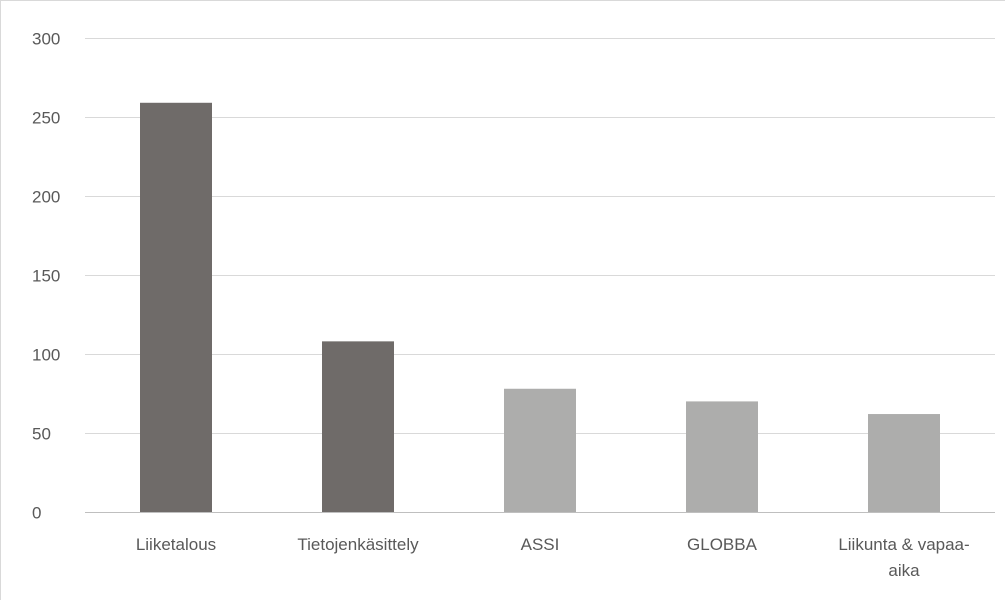 The height and width of the screenshot is (601, 1006). I want to click on y-tick-label: 300, so click(46, 39).